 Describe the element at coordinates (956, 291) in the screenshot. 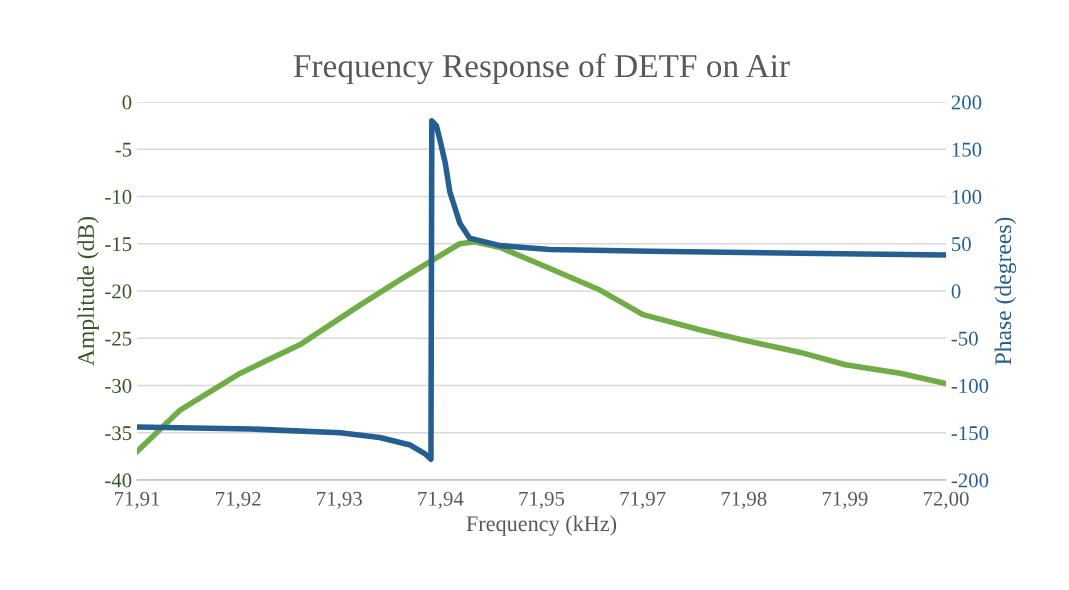

I see `y2-tick-label: 0` at that location.